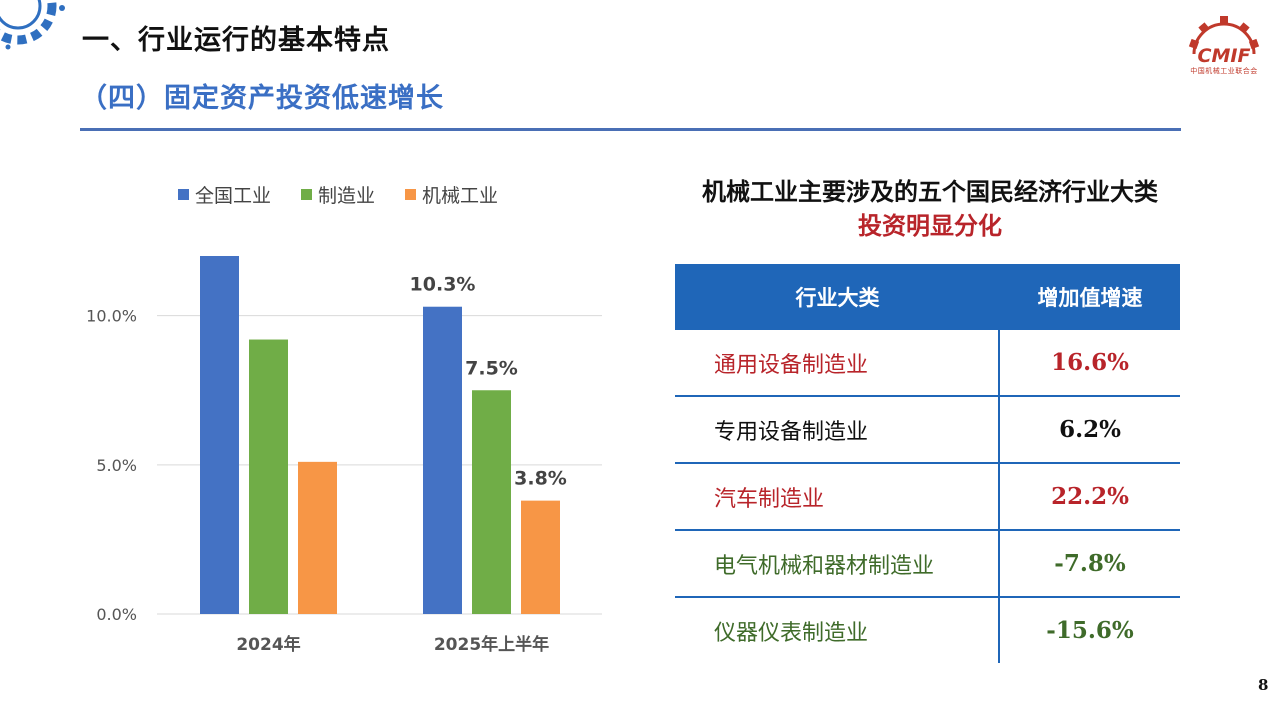 The image size is (1280, 720). What do you see at coordinates (1090, 563) in the screenshot?
I see `growth-cell: -7.8%` at bounding box center [1090, 563].